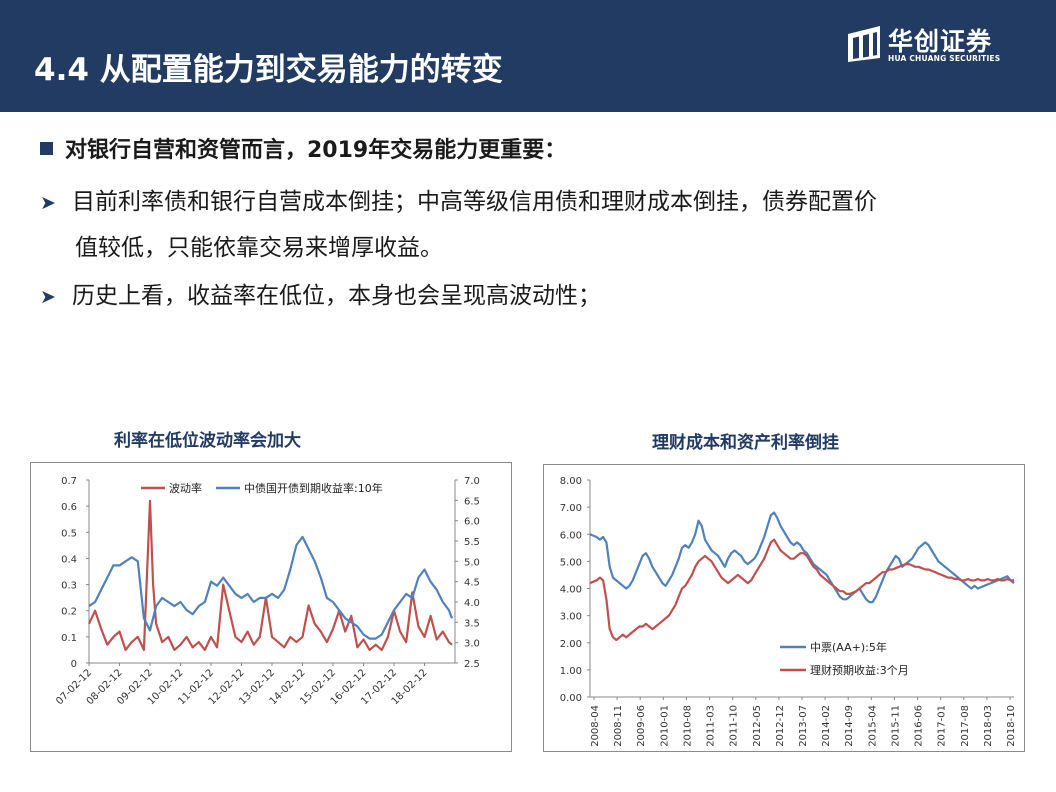  I want to click on main-bullet: 对银行自营和资管而言，2019年交易能力更重要：, so click(303, 148).